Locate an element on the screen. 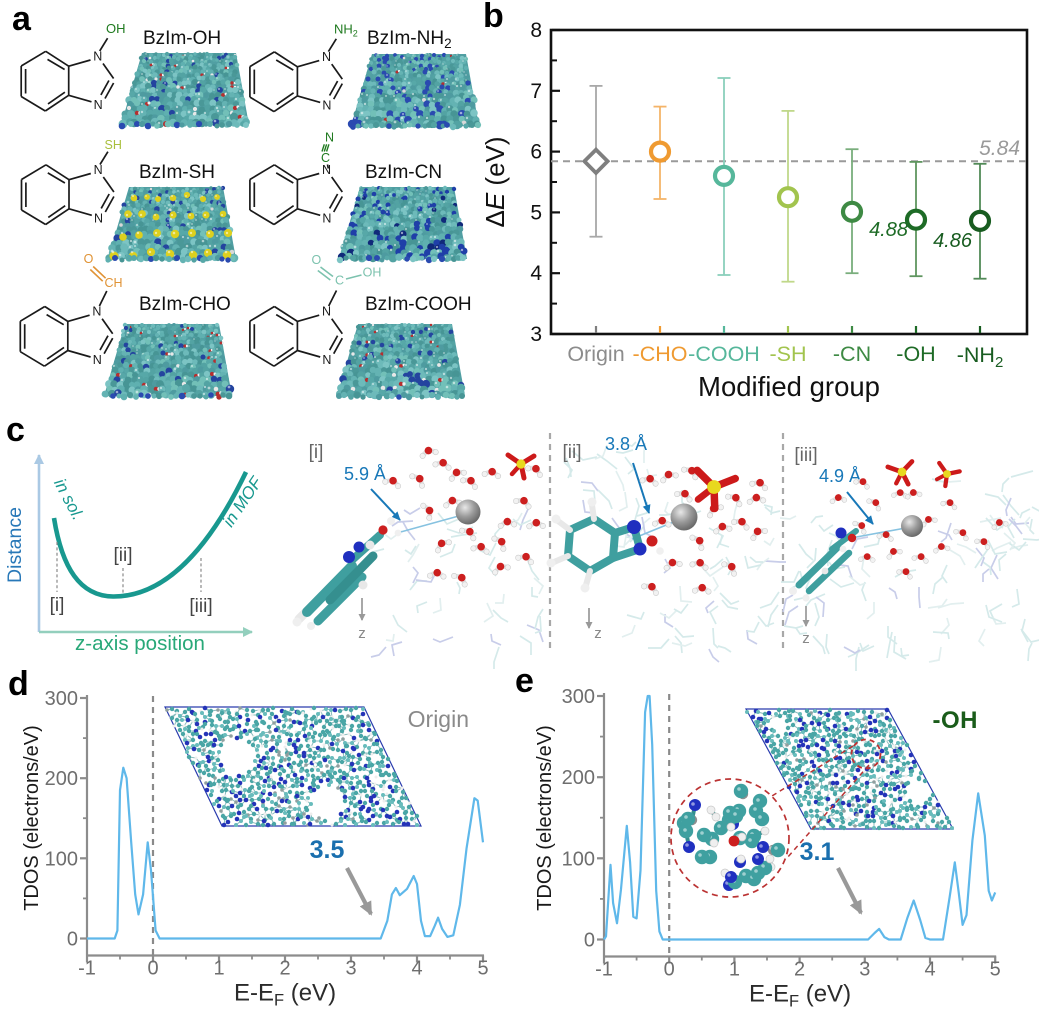 Image resolution: width=1039 pixels, height=1017 pixels. svg-text: ΔE (eV) is located at coordinates (495, 181).